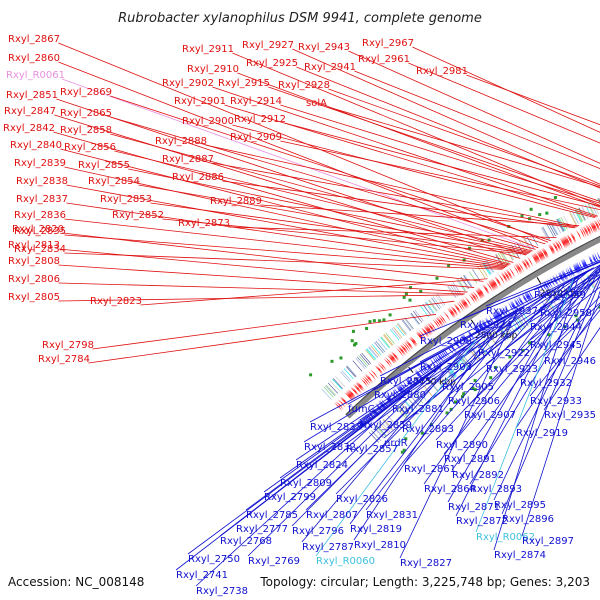 The image size is (600, 600). I want to click on gene-label: Rxyl_2873, so click(204, 223).